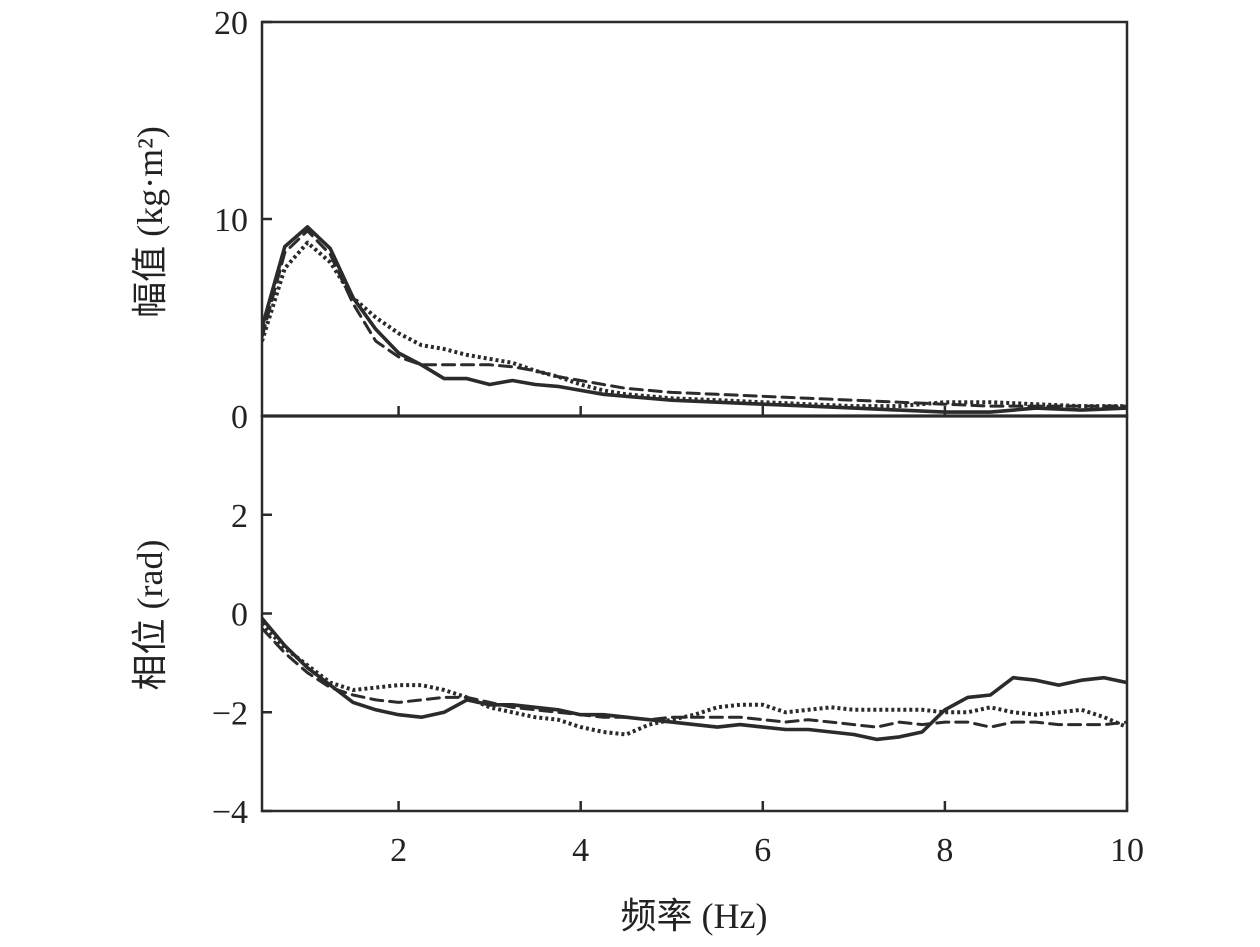 This screenshot has height=947, width=1260. I want to click on top-series-solid-line, so click(694, 319).